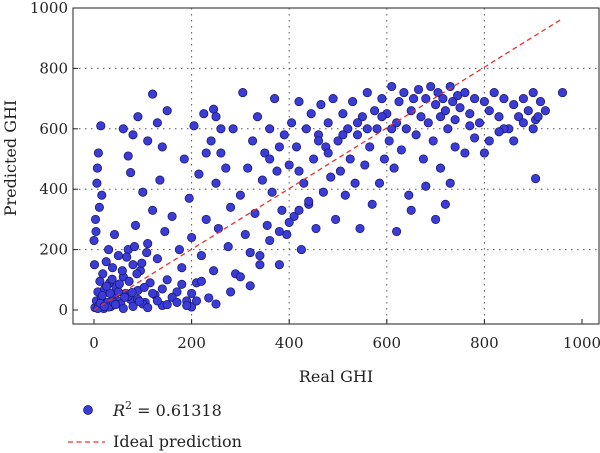  I want to click on y-tick-label-0: 0, so click(63, 310).